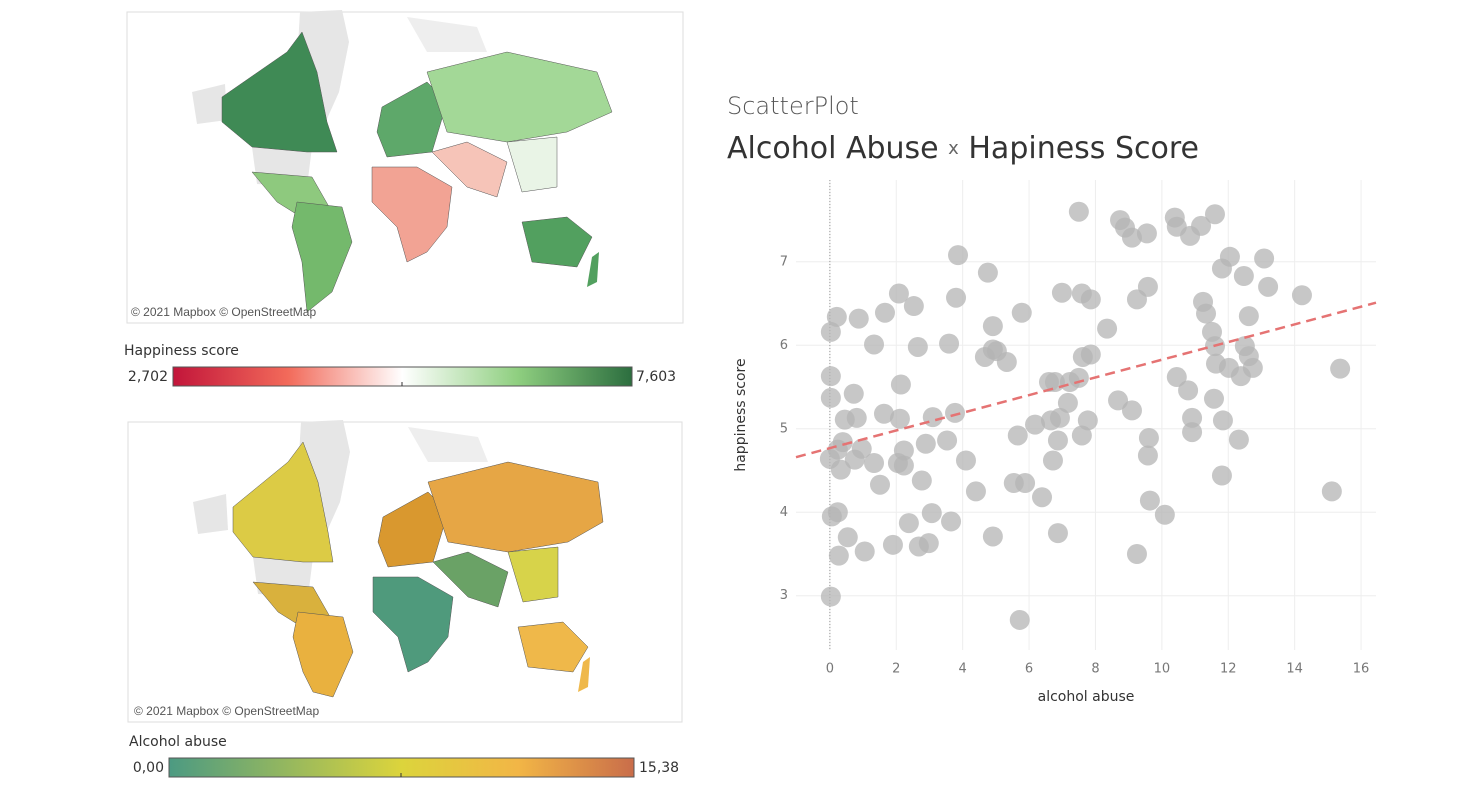 This screenshot has height=806, width=1460. What do you see at coordinates (148, 377) in the screenshot?
I see `legend-min: 2,702` at bounding box center [148, 377].